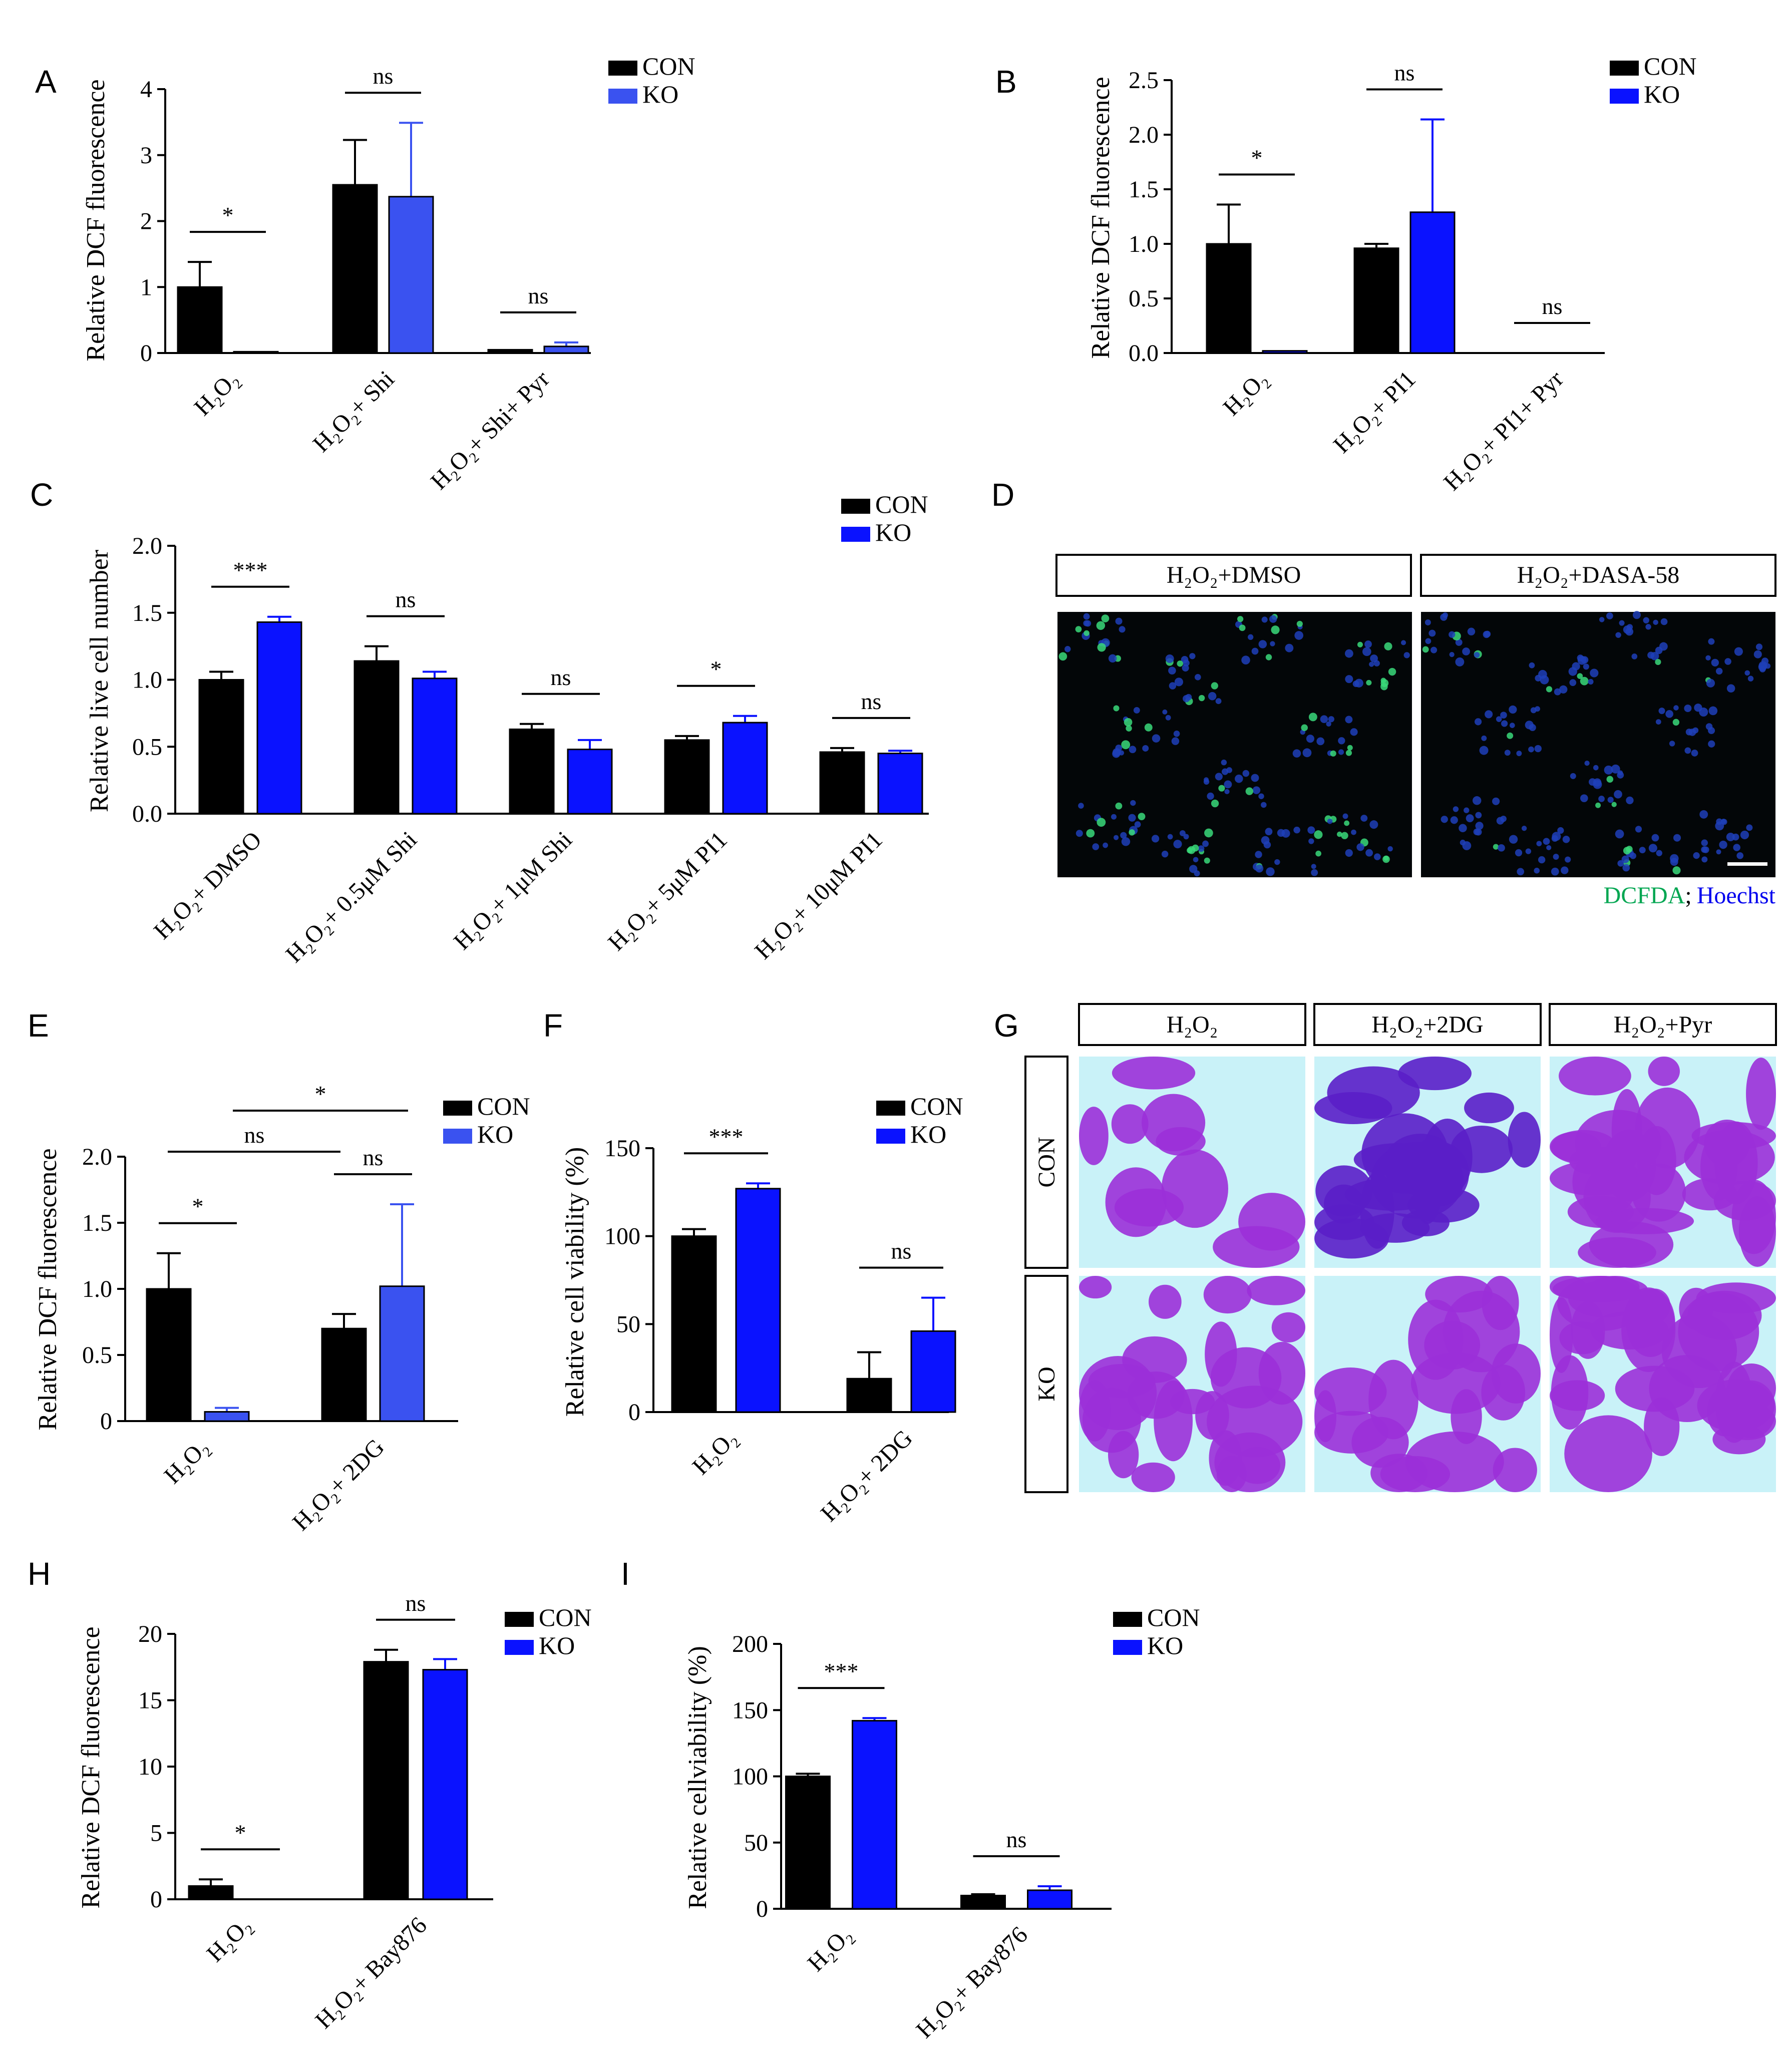 The image size is (1792, 2057). What do you see at coordinates (726, 1137) in the screenshot?
I see `significance-label: ***` at bounding box center [726, 1137].